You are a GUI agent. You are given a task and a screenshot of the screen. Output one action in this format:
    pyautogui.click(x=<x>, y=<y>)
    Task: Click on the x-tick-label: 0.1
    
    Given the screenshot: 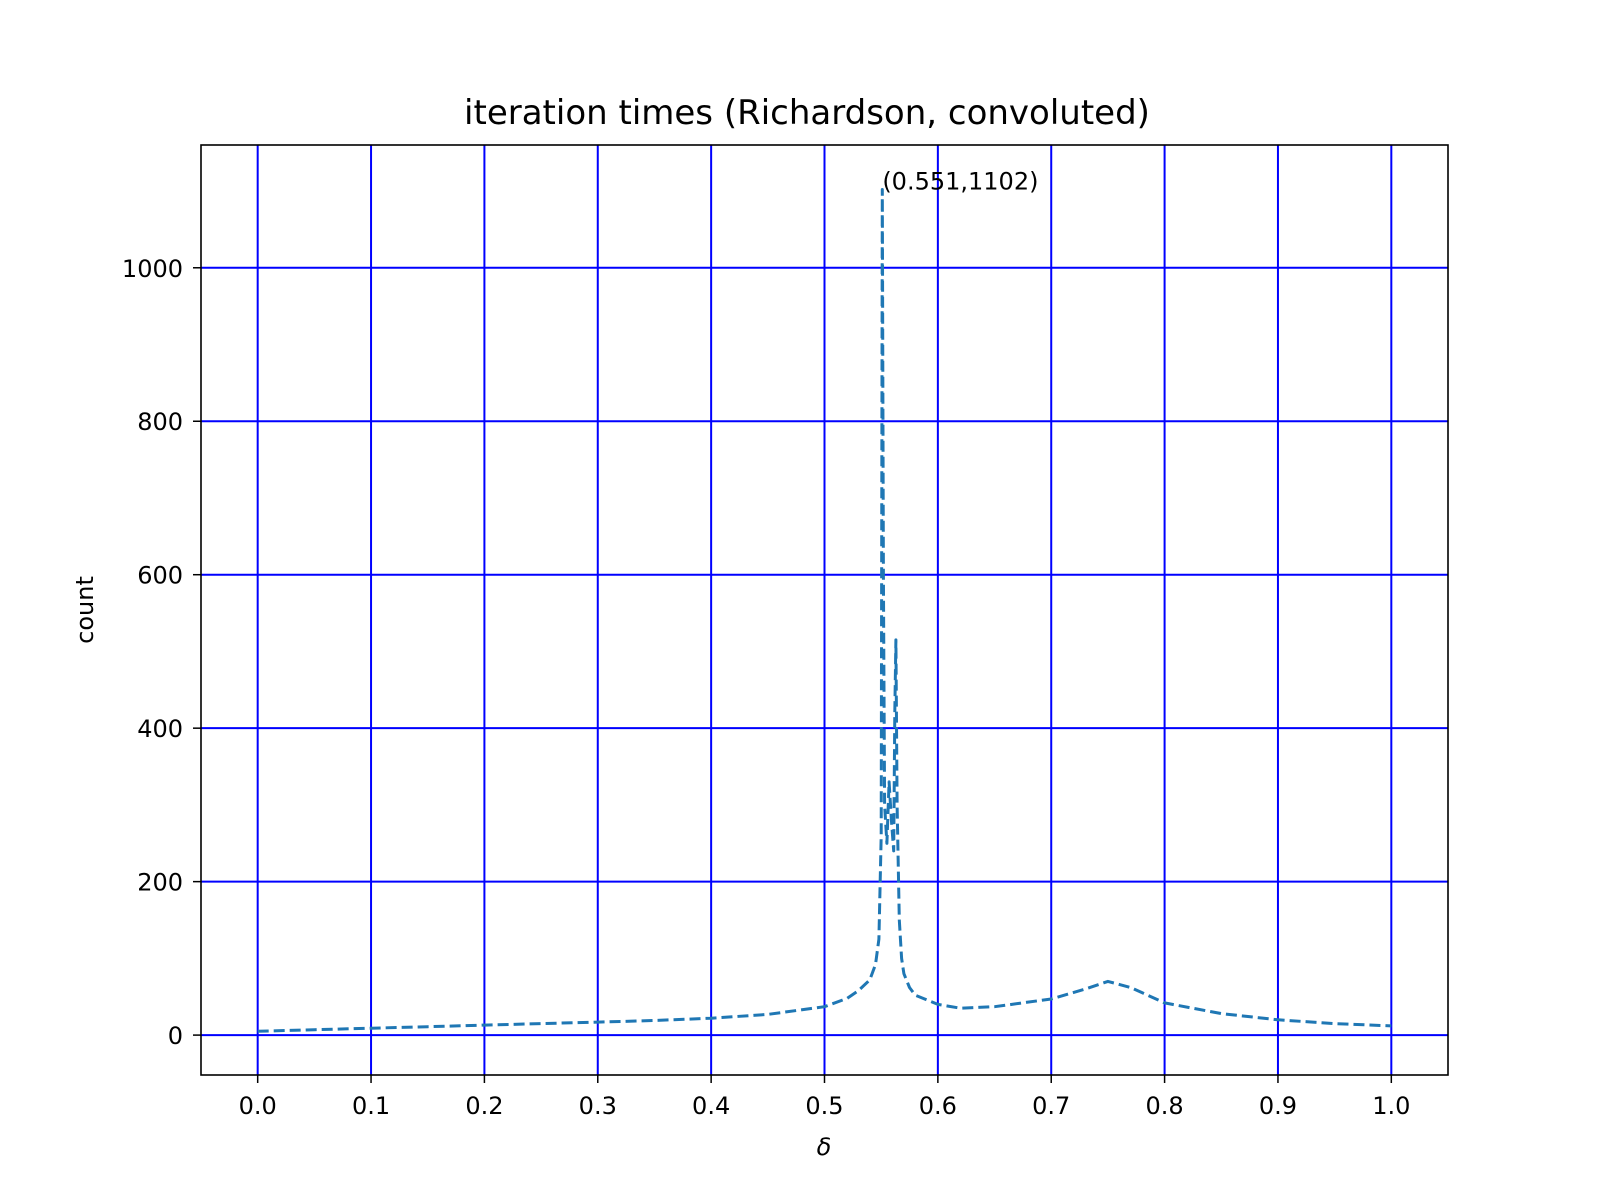 What is the action you would take?
    pyautogui.click(x=371, y=1106)
    